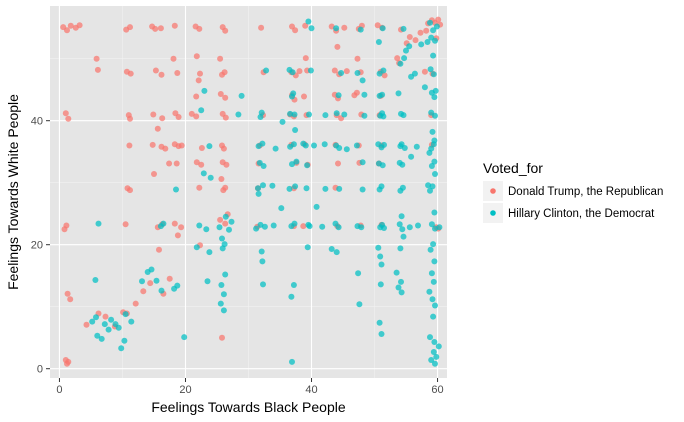  I want to click on x-tick-label: 20, so click(185, 390).